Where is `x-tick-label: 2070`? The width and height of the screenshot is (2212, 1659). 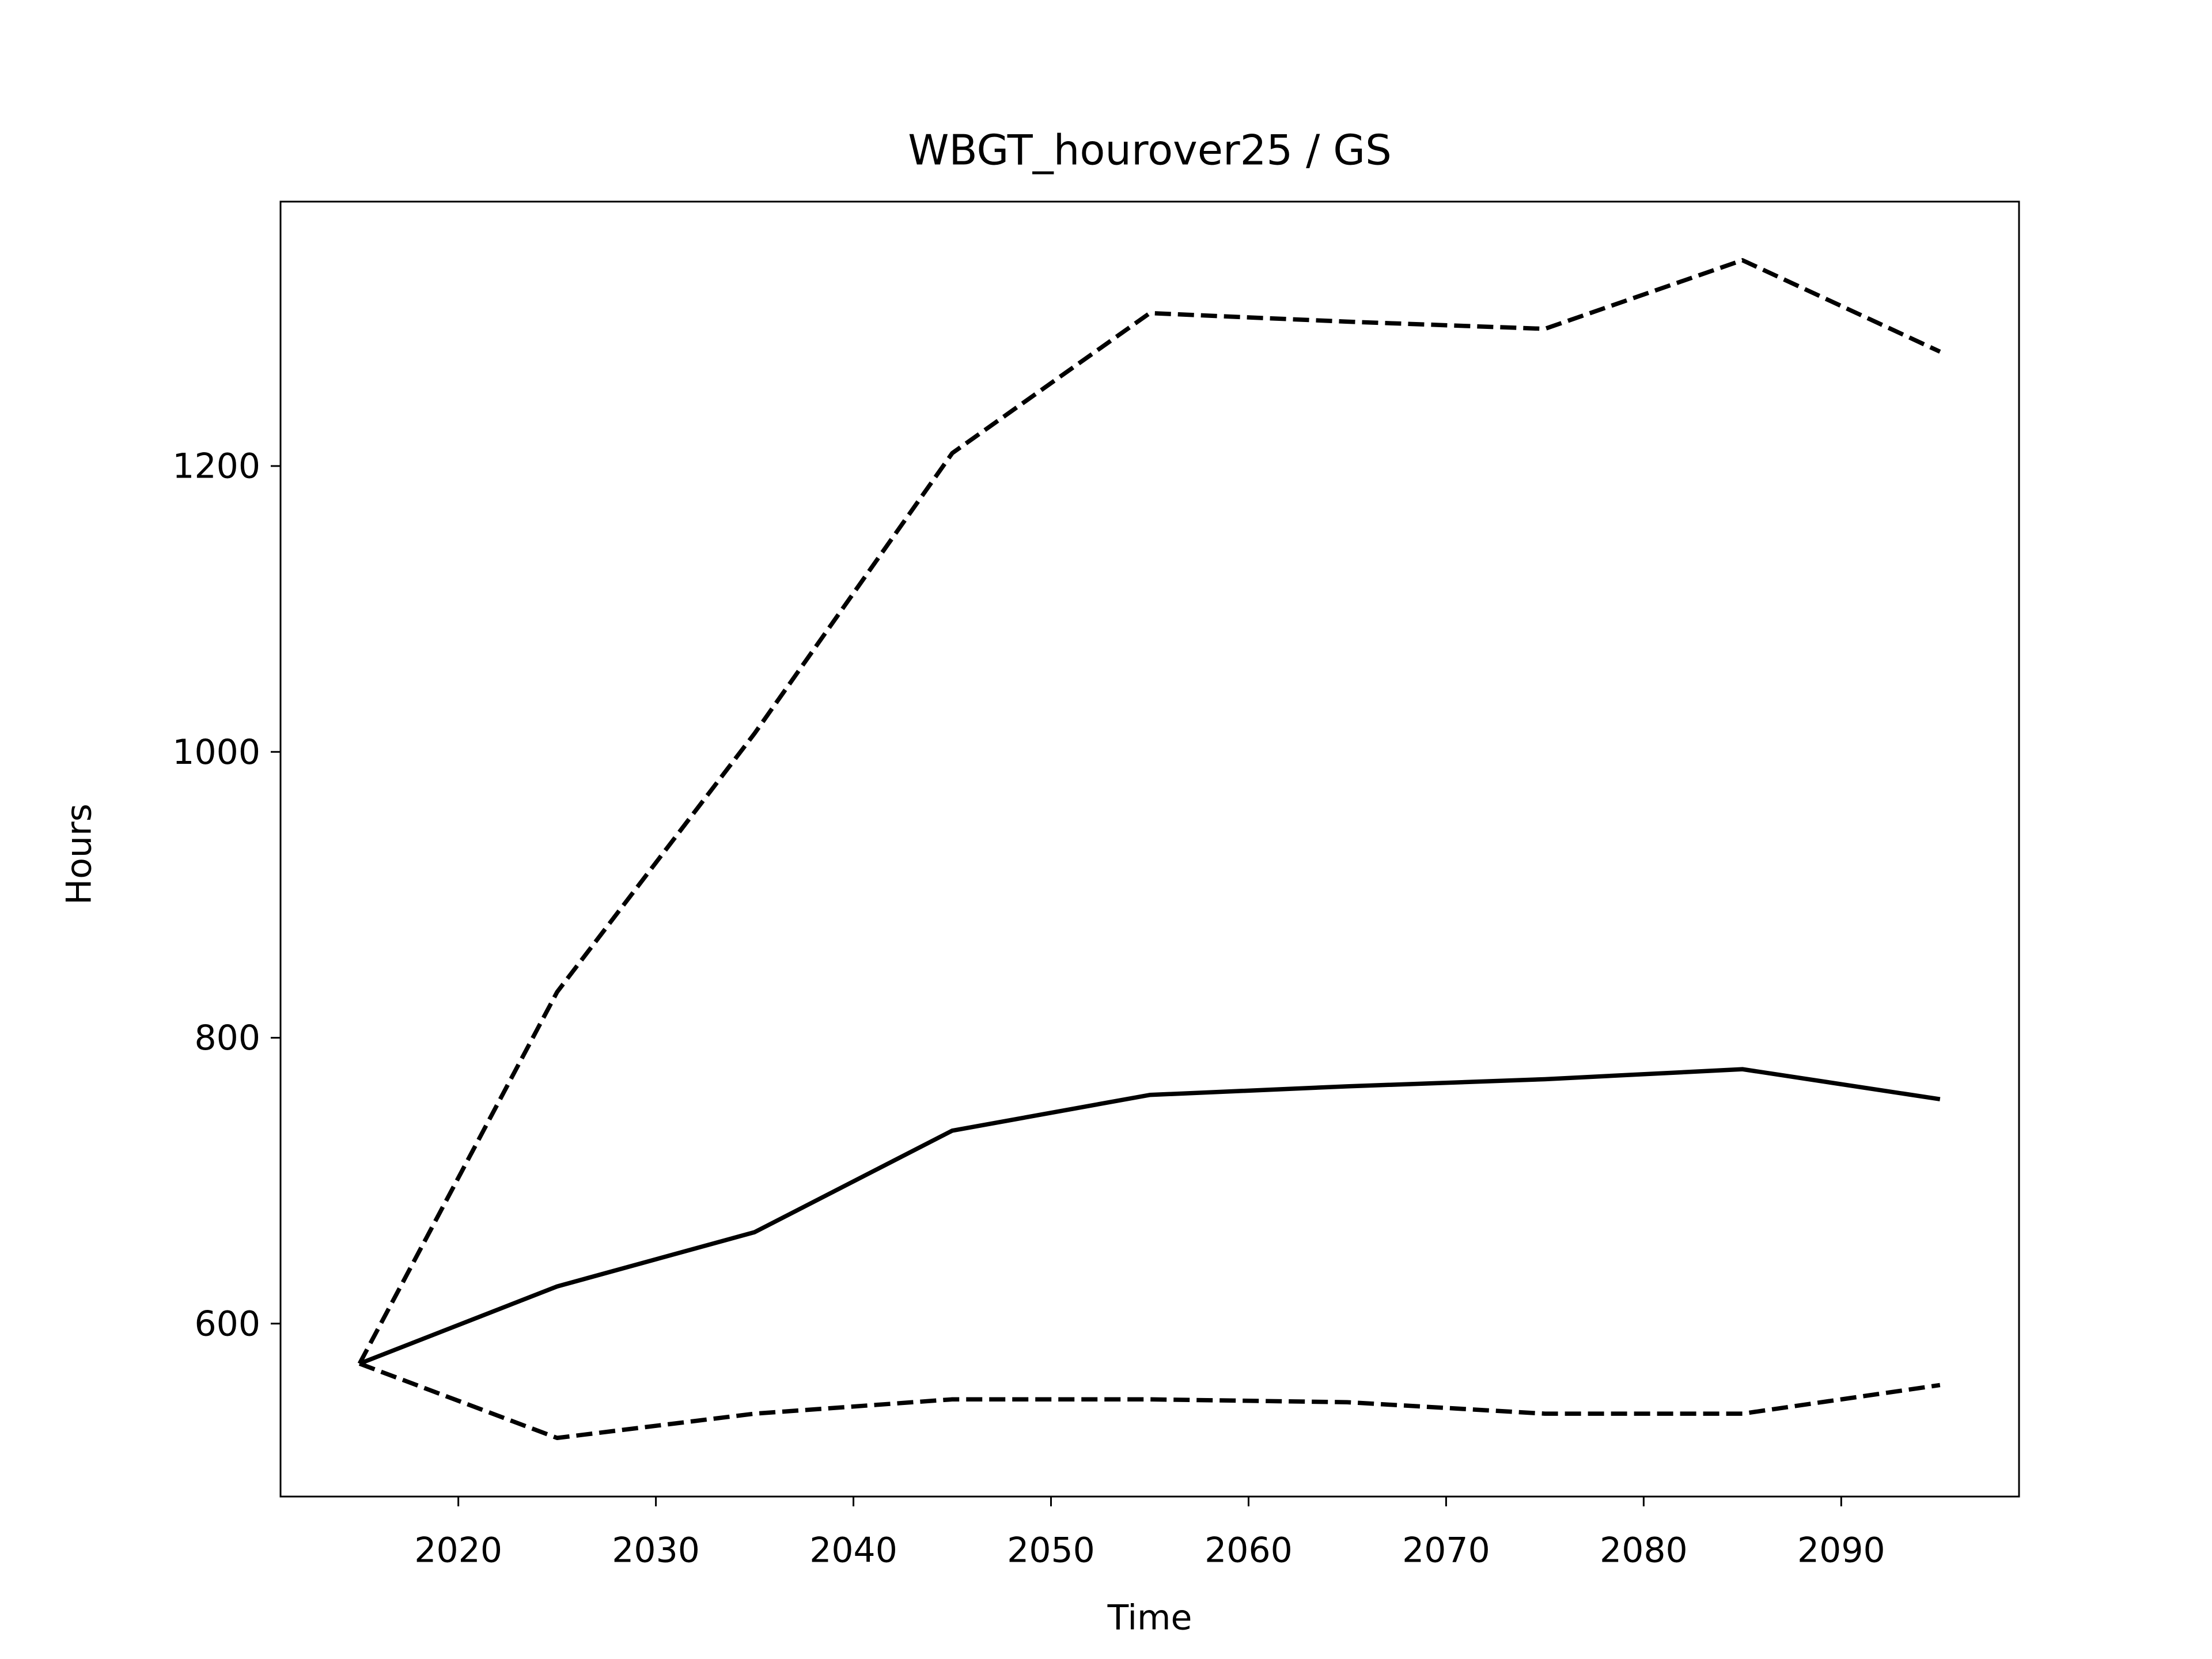
x-tick-label: 2070 is located at coordinates (1446, 1551).